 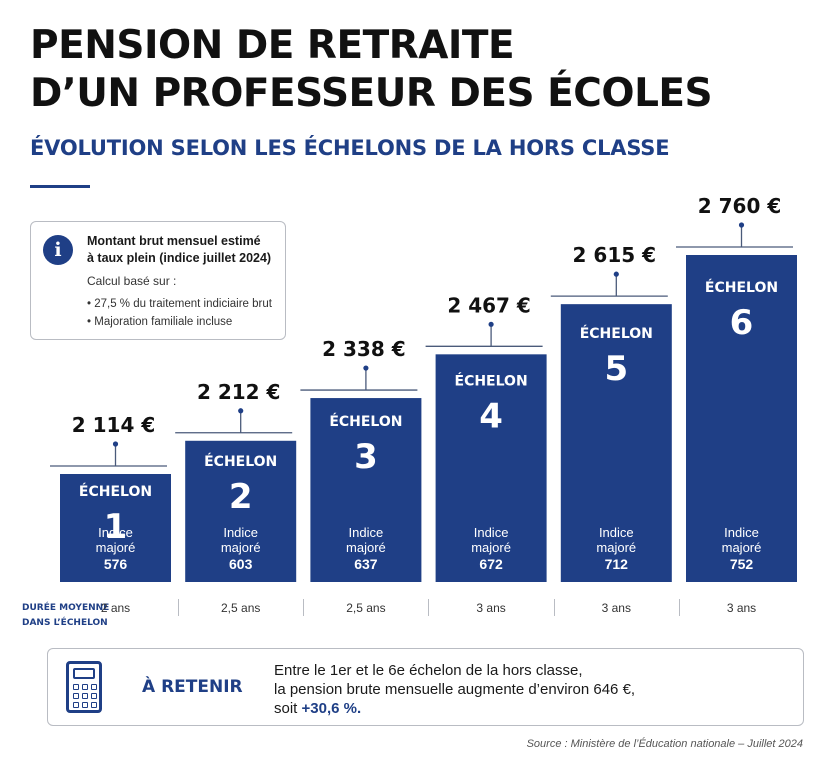 I want to click on retain-title: À RETENIR, so click(x=192, y=687).